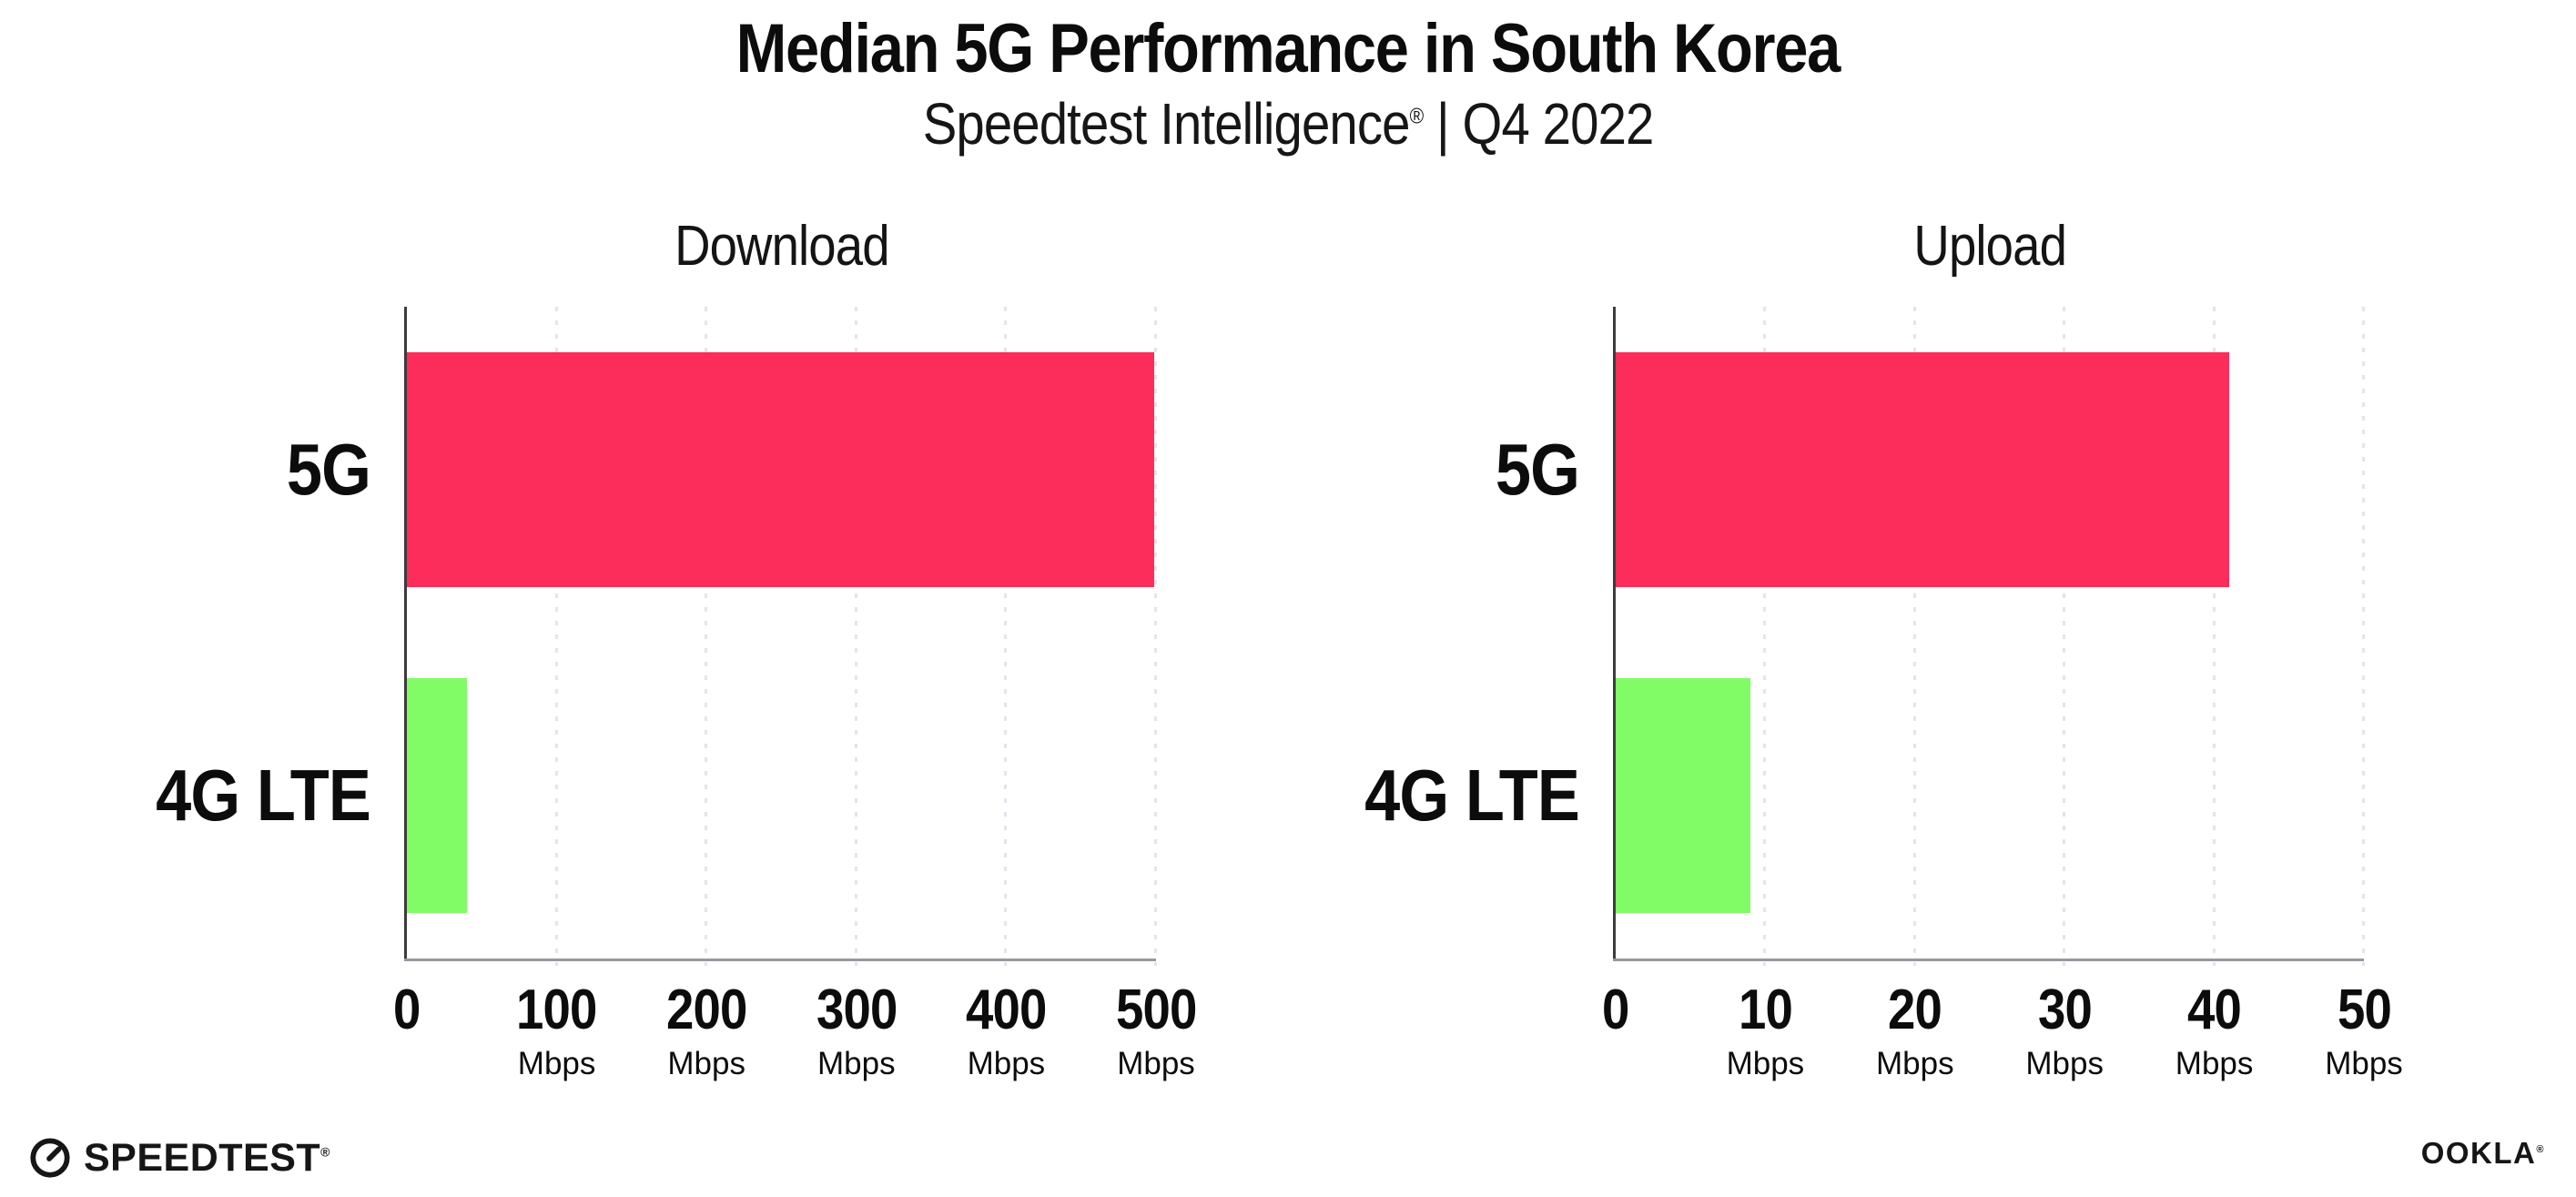 The width and height of the screenshot is (2576, 1197). I want to click on download-category-label-5g: 5G, so click(328, 469).